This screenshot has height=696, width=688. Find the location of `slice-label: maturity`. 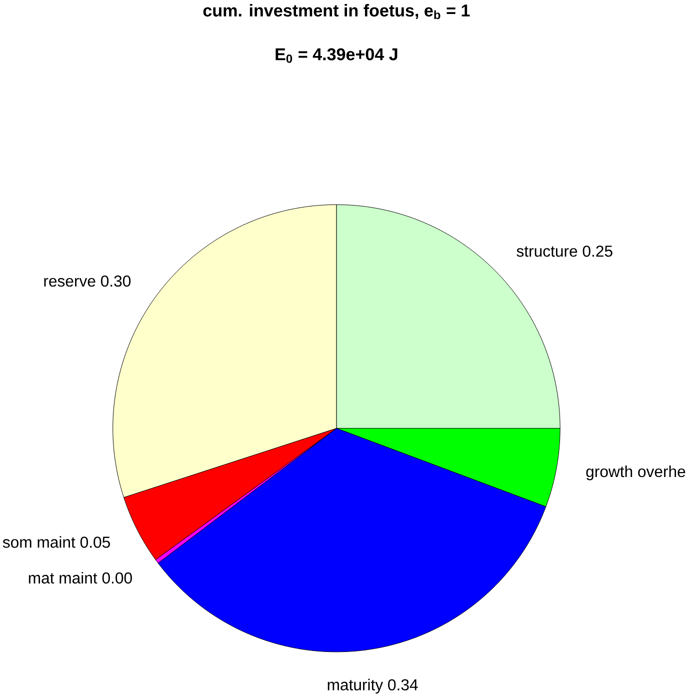

slice-label: maturity is located at coordinates (355, 686).